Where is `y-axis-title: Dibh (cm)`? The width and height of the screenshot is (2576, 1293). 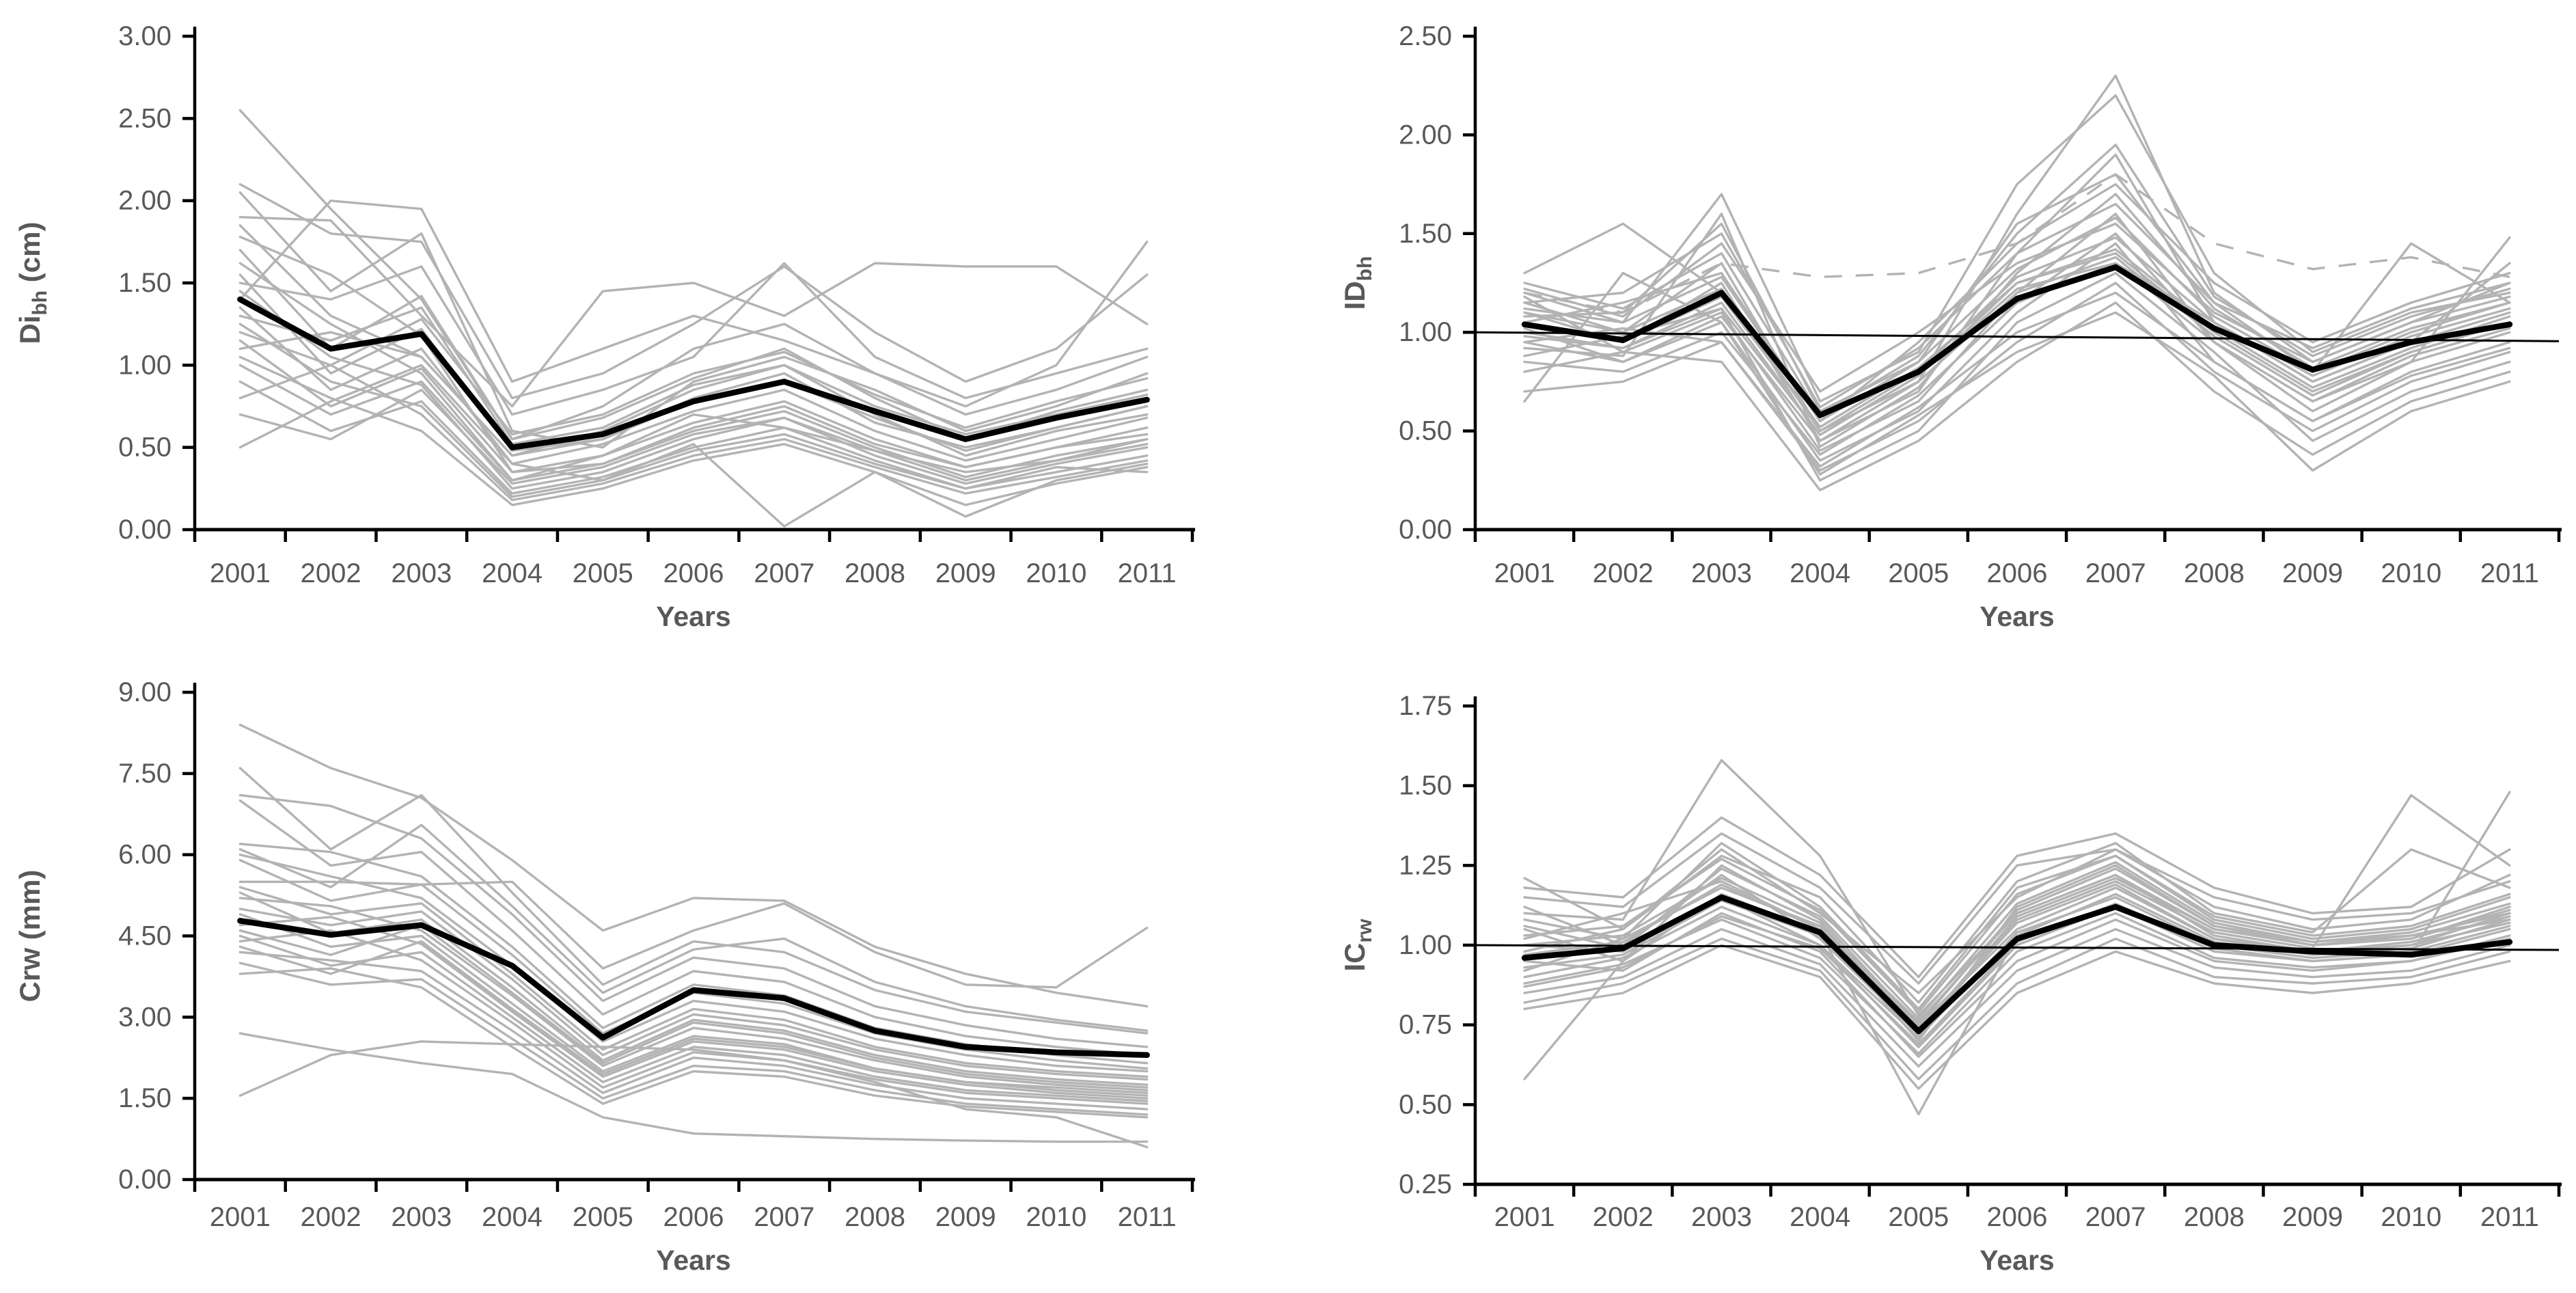 y-axis-title: Dibh (cm) is located at coordinates (32, 282).